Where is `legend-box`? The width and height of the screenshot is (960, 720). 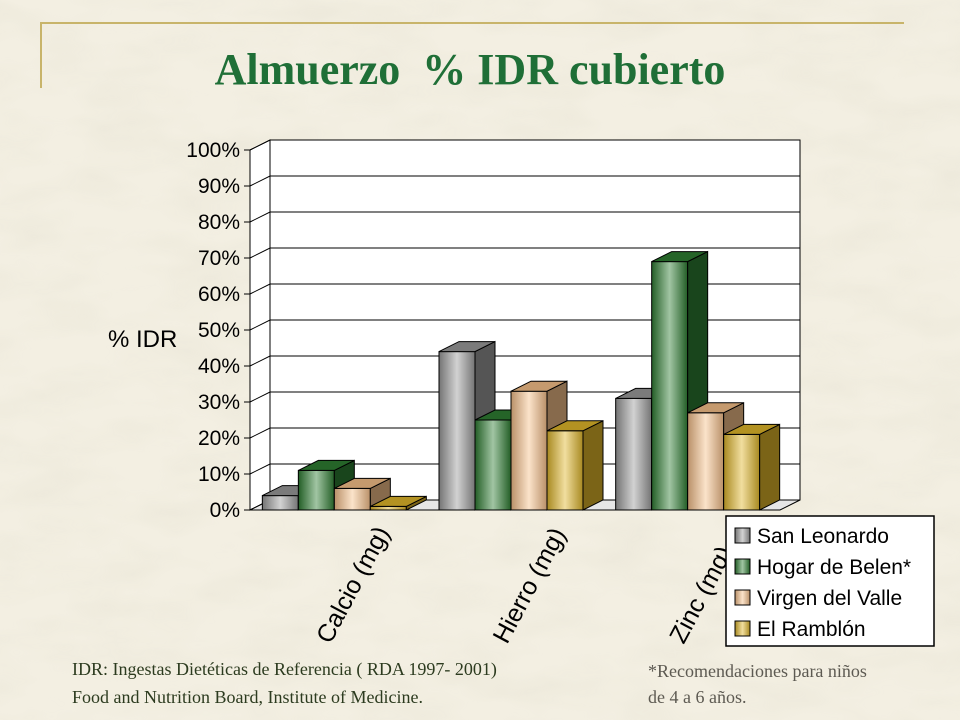
legend-box is located at coordinates (830, 581).